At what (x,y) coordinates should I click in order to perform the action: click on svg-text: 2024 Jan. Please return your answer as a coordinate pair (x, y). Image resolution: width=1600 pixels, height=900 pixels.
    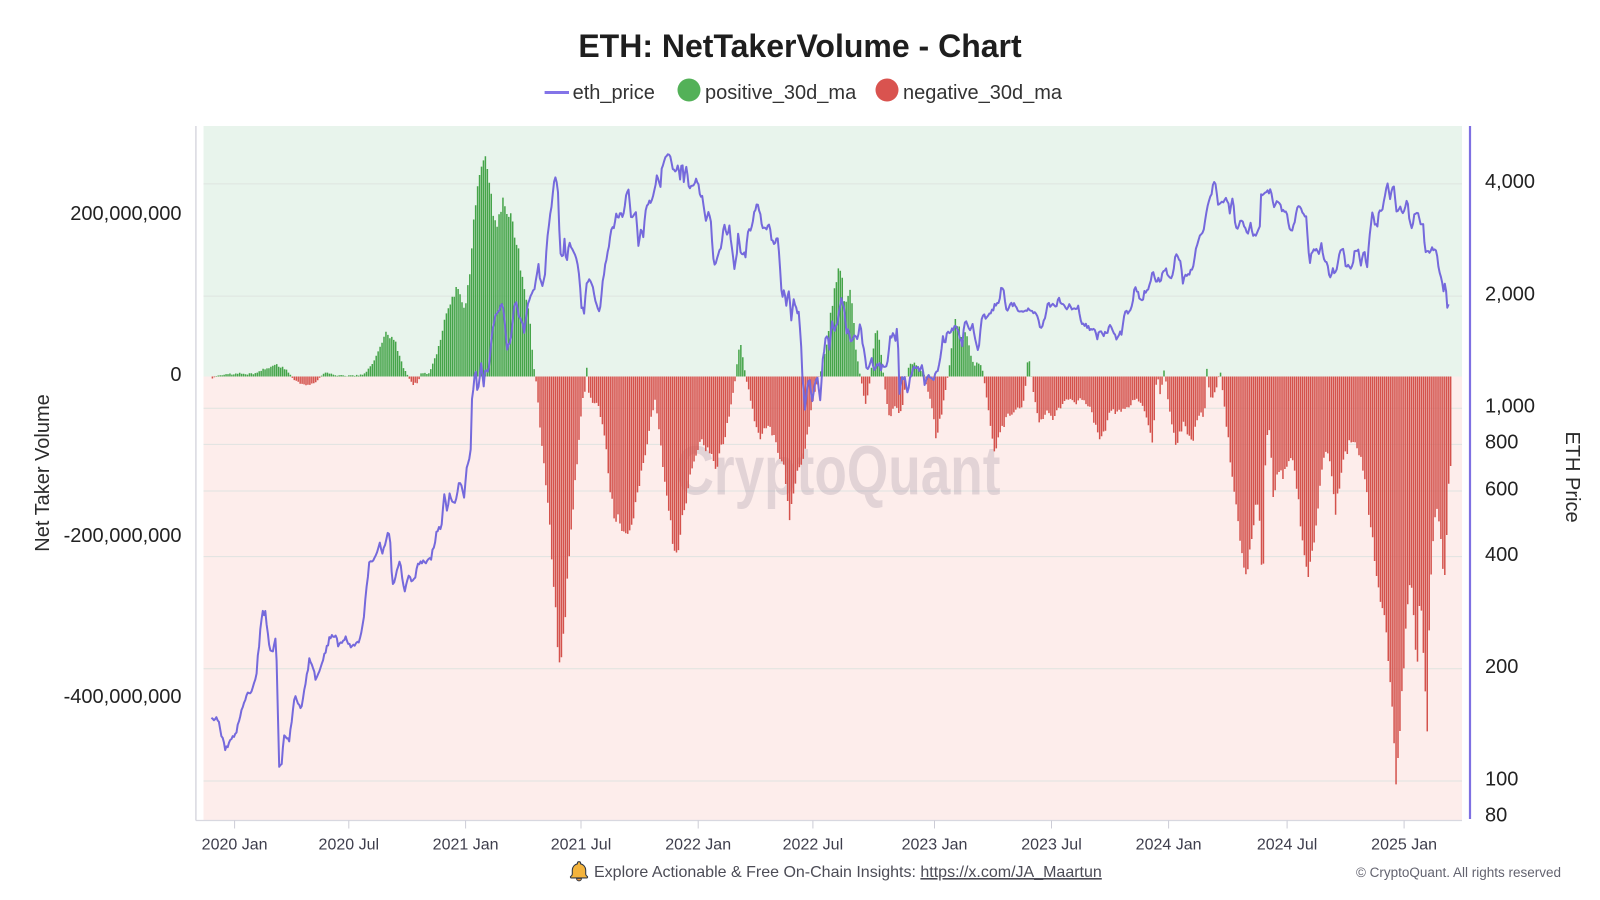
    Looking at the image, I should click on (1169, 845).